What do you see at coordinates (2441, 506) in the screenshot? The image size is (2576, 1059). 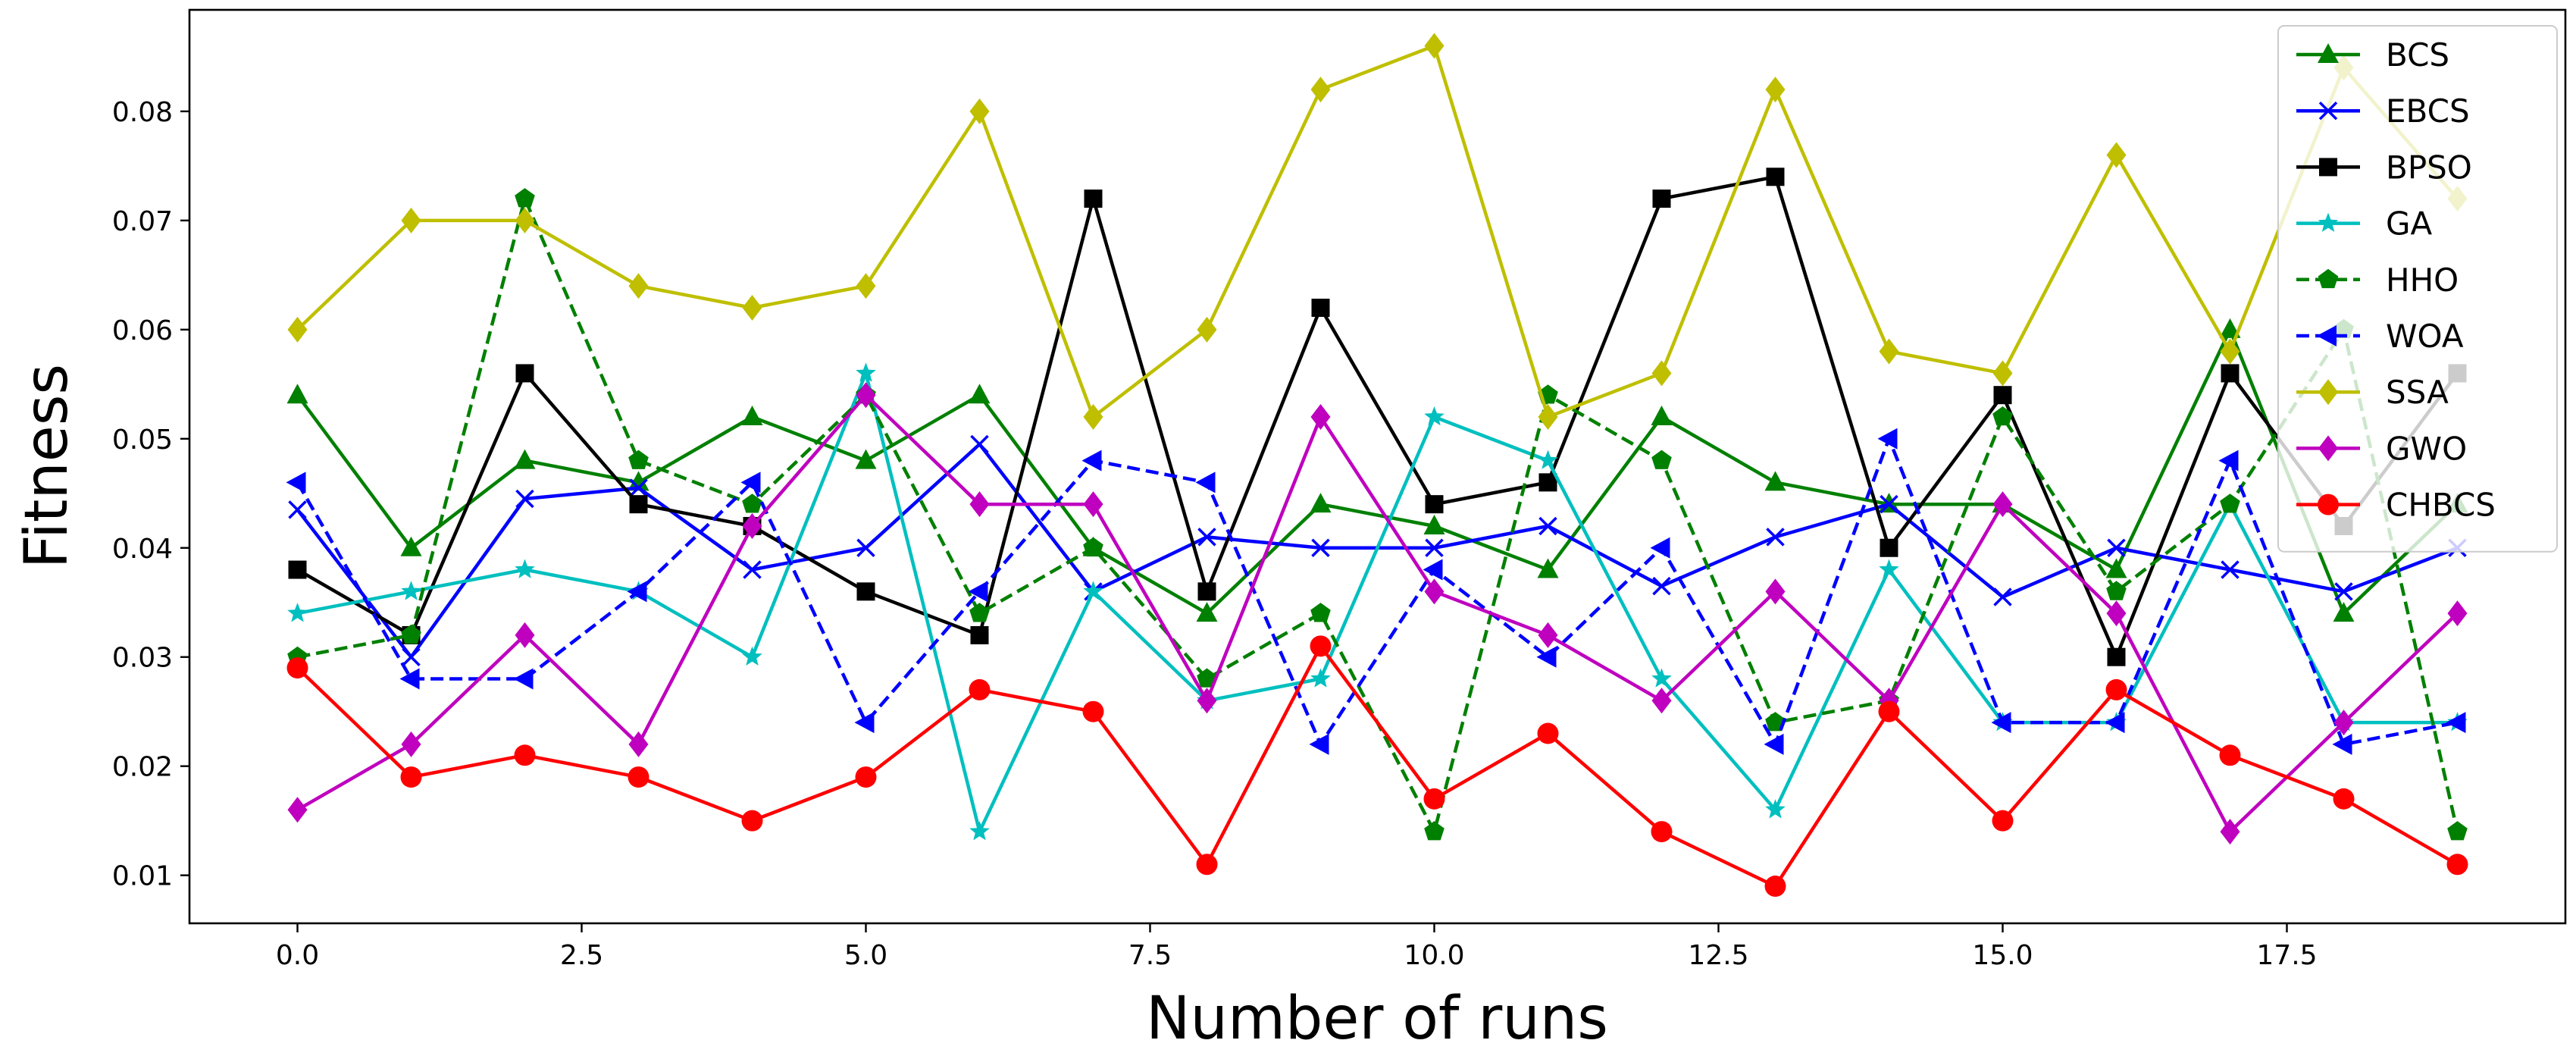 I see `legend-label-chbcs: CHBCS` at bounding box center [2441, 506].